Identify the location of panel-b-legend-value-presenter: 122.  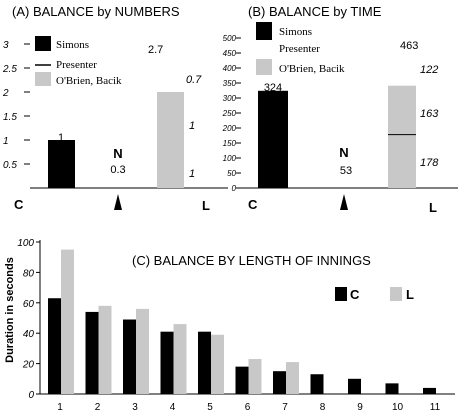
(429, 70).